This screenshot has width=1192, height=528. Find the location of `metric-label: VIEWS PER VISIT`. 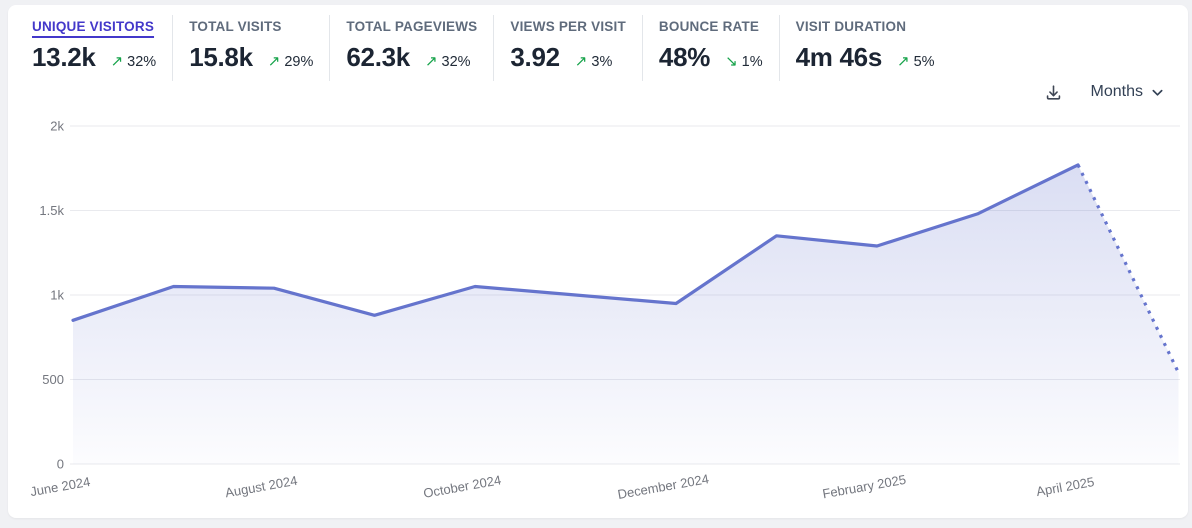

metric-label: VIEWS PER VISIT is located at coordinates (568, 26).